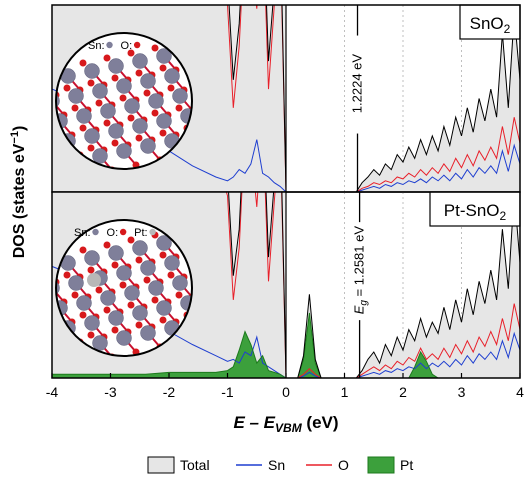  I want to click on band-gap-label: 1.2224 eV, so click(357, 84).